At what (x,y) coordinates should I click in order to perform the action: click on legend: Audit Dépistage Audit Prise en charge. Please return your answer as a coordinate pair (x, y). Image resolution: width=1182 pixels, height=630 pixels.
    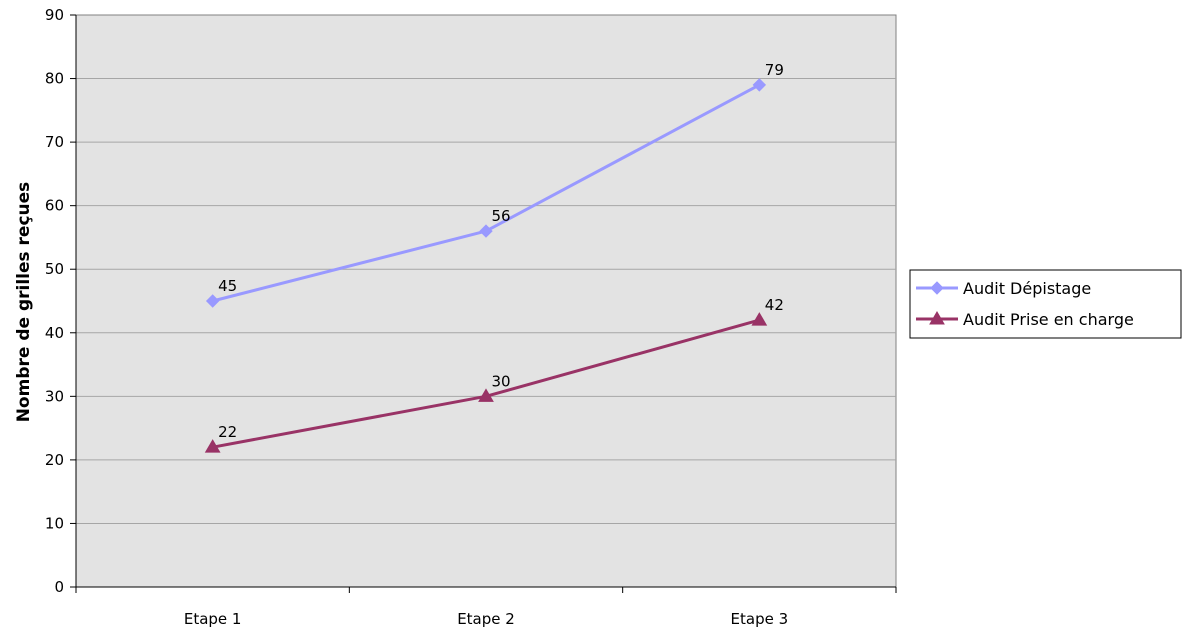
    Looking at the image, I should click on (1045, 304).